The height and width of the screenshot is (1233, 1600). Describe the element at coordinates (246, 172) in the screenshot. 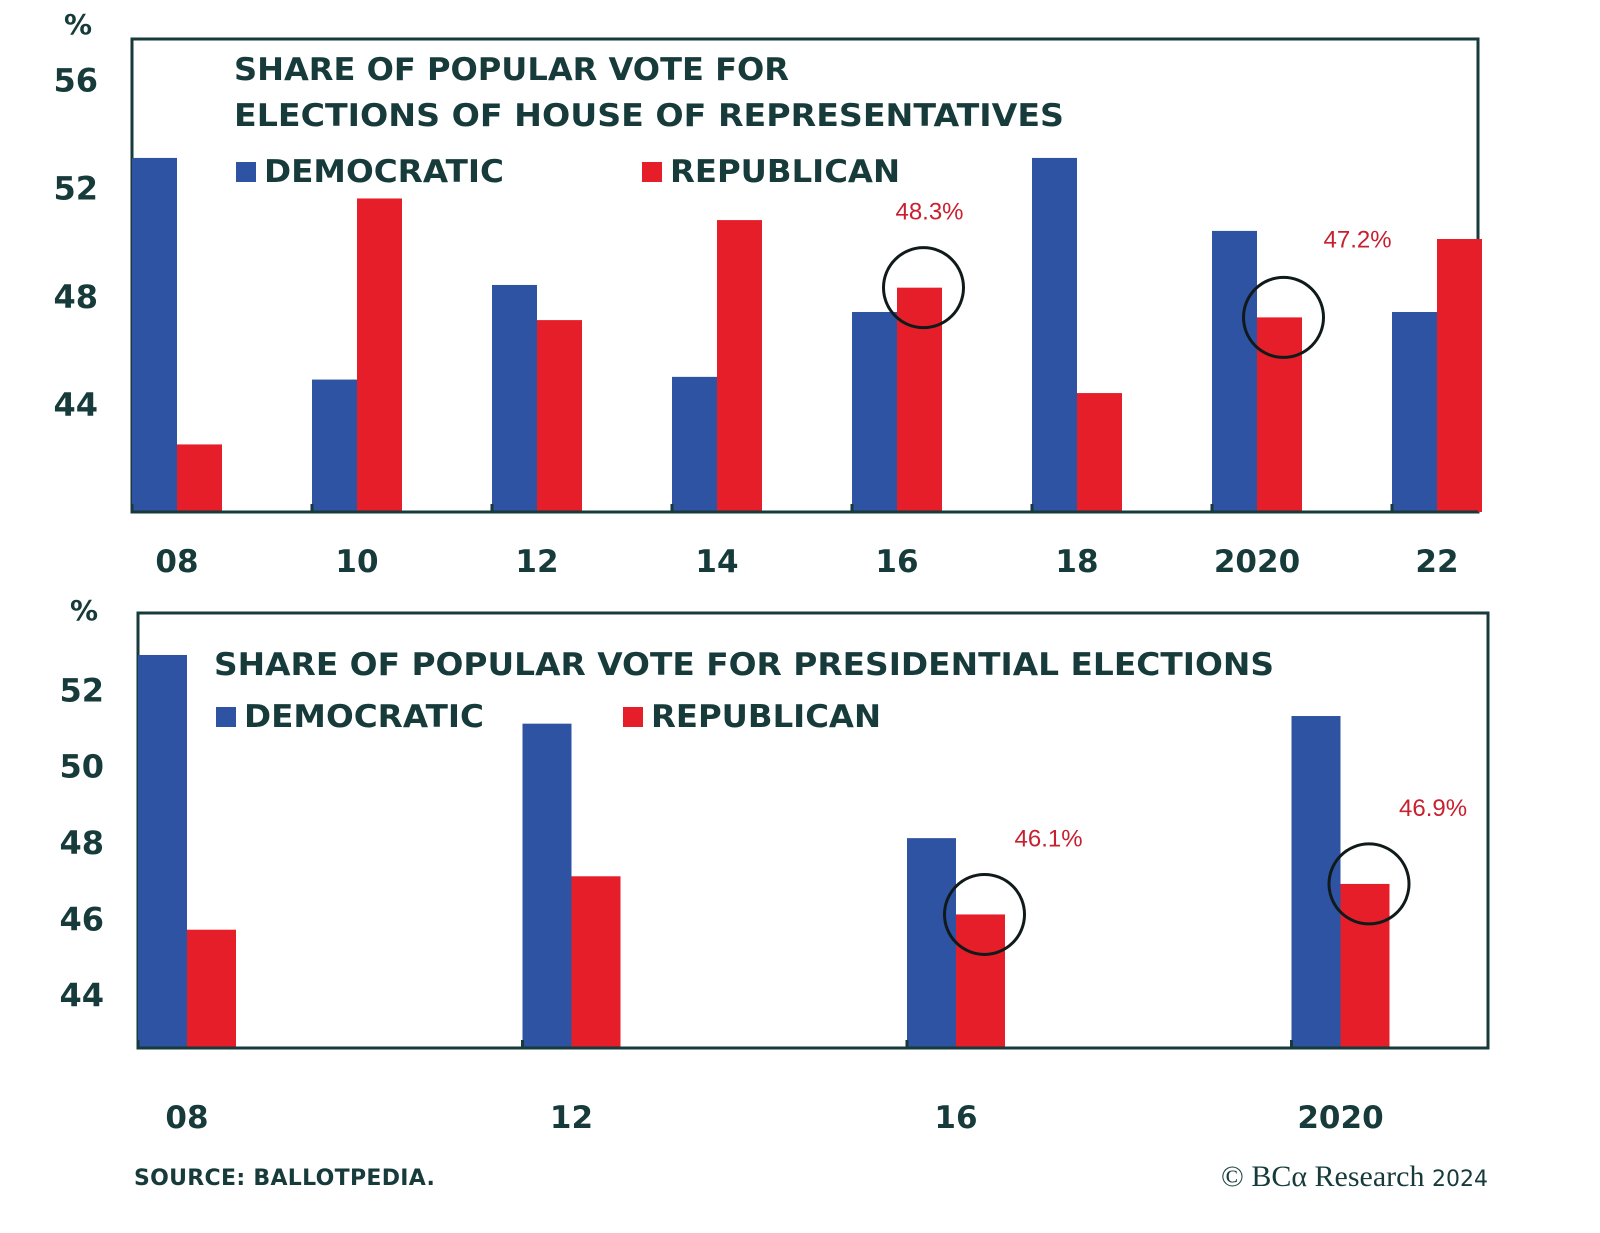

I see `house-chart-legend-swatch-democratic` at that location.